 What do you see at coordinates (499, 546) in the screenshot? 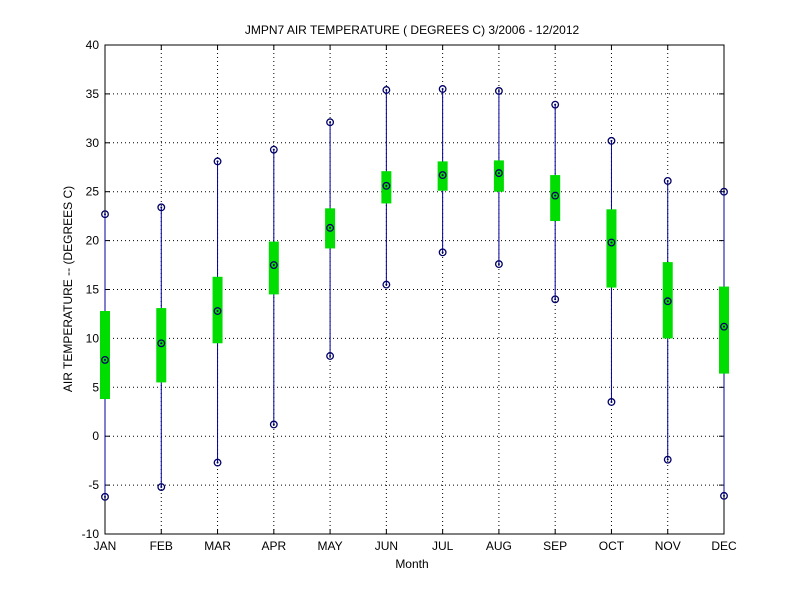
I see `x-tick-label: AUG` at bounding box center [499, 546].